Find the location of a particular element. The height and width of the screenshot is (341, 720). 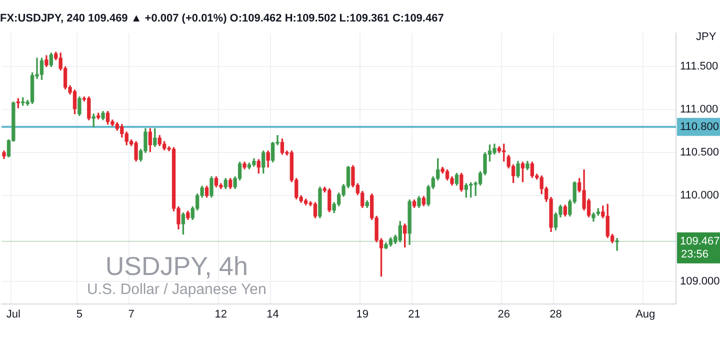

x-tick-label: 21 is located at coordinates (414, 314).